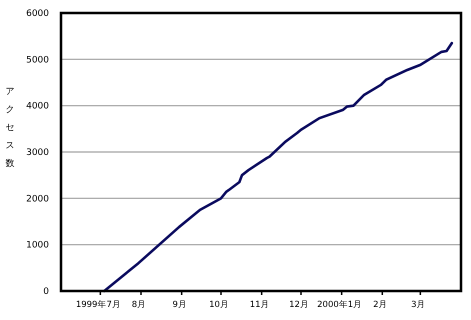 The height and width of the screenshot is (320, 471). Describe the element at coordinates (98, 304) in the screenshot. I see `x-tick-label: 1999年7月` at that location.